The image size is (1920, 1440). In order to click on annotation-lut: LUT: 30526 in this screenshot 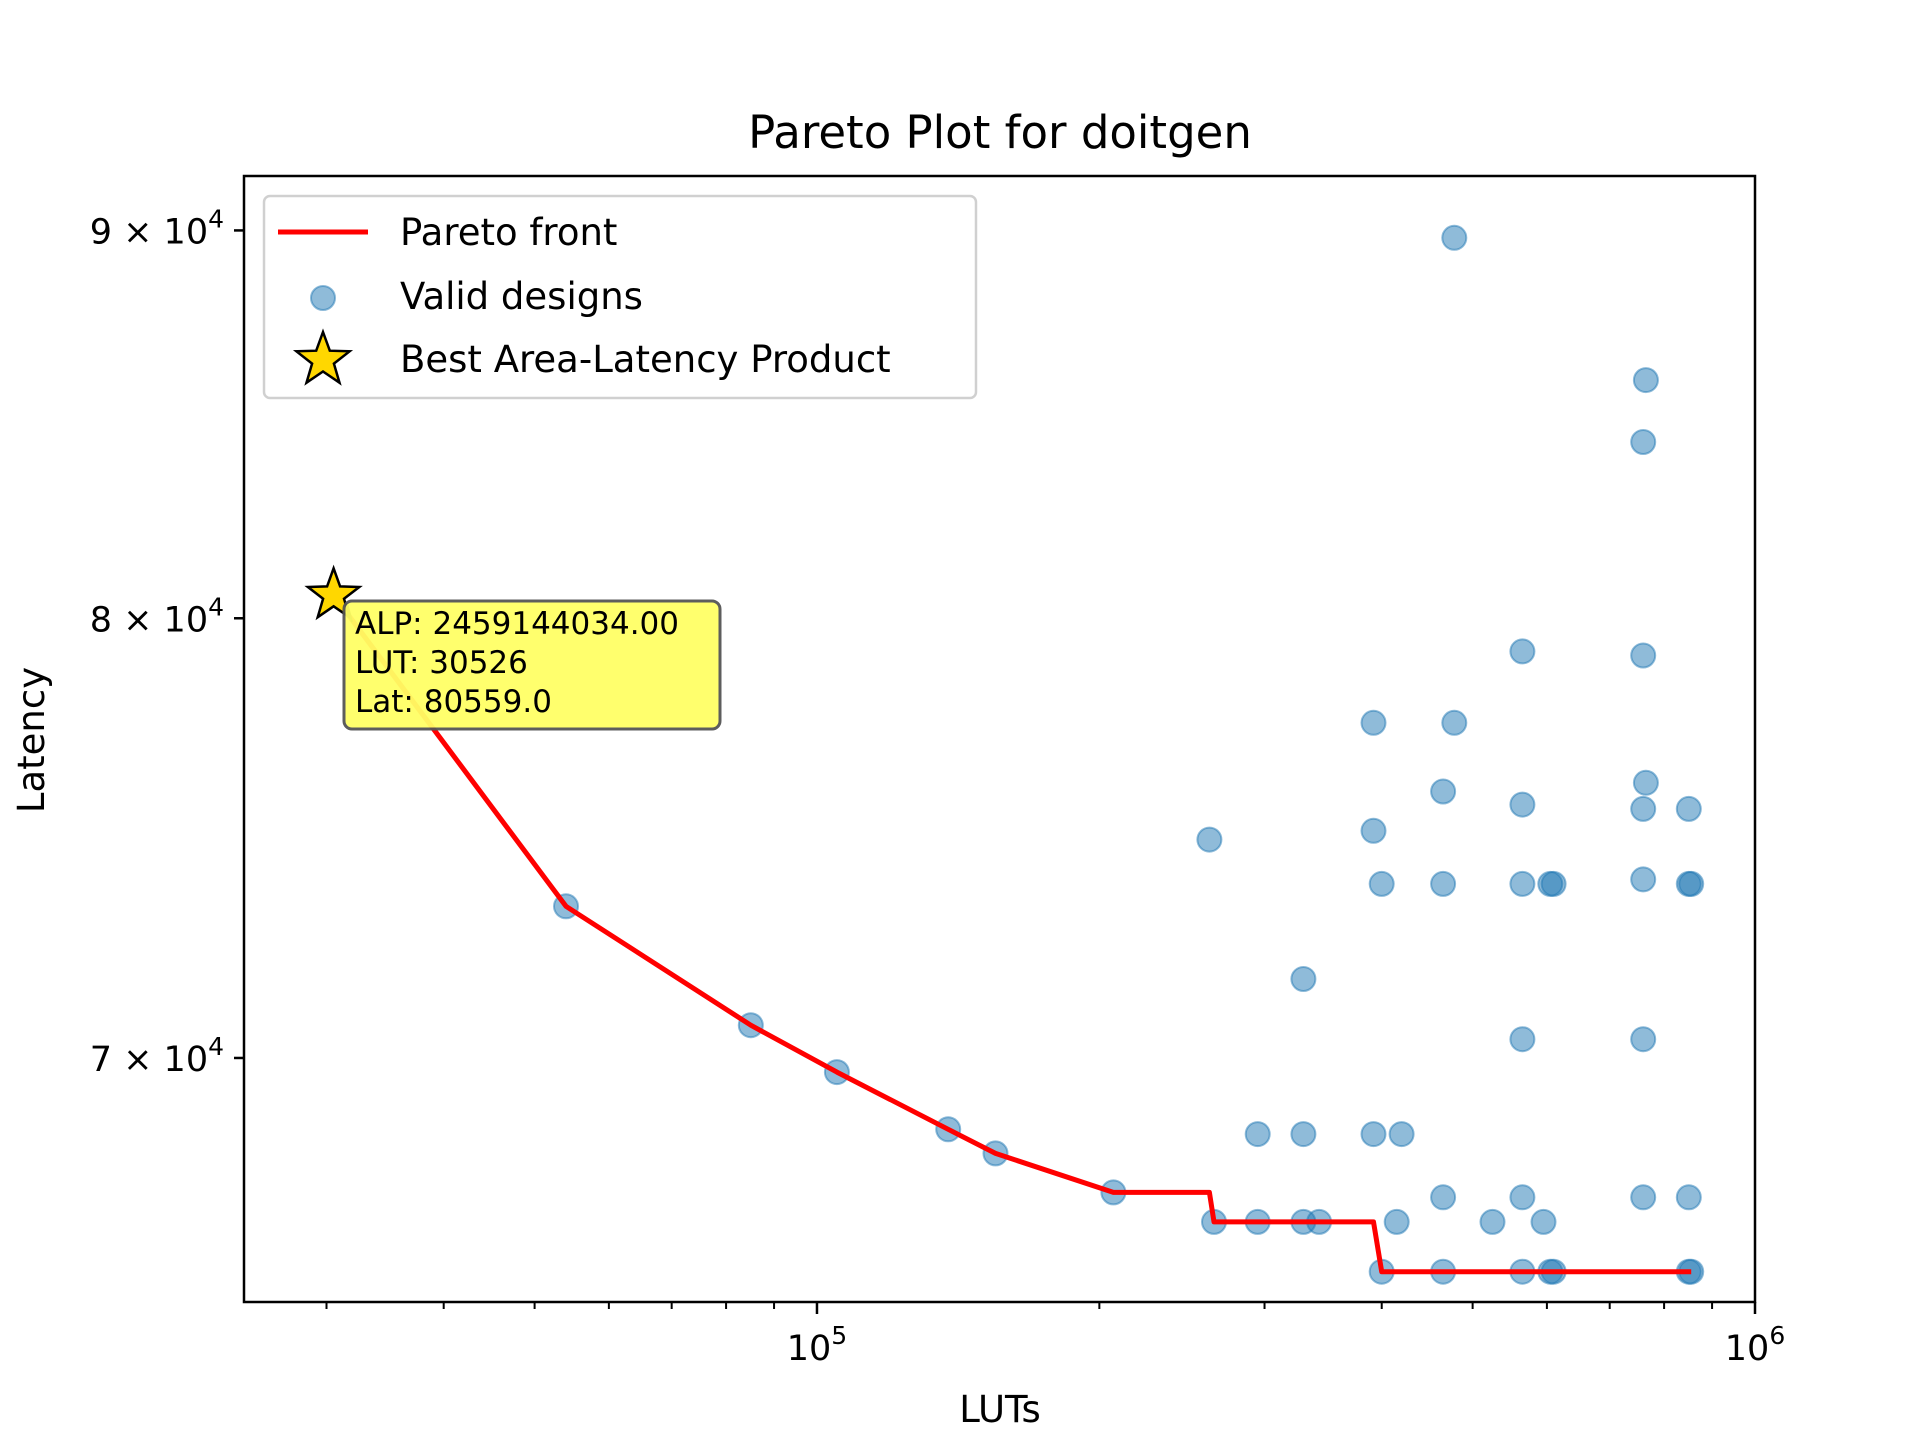, I will do `click(441, 663)`.